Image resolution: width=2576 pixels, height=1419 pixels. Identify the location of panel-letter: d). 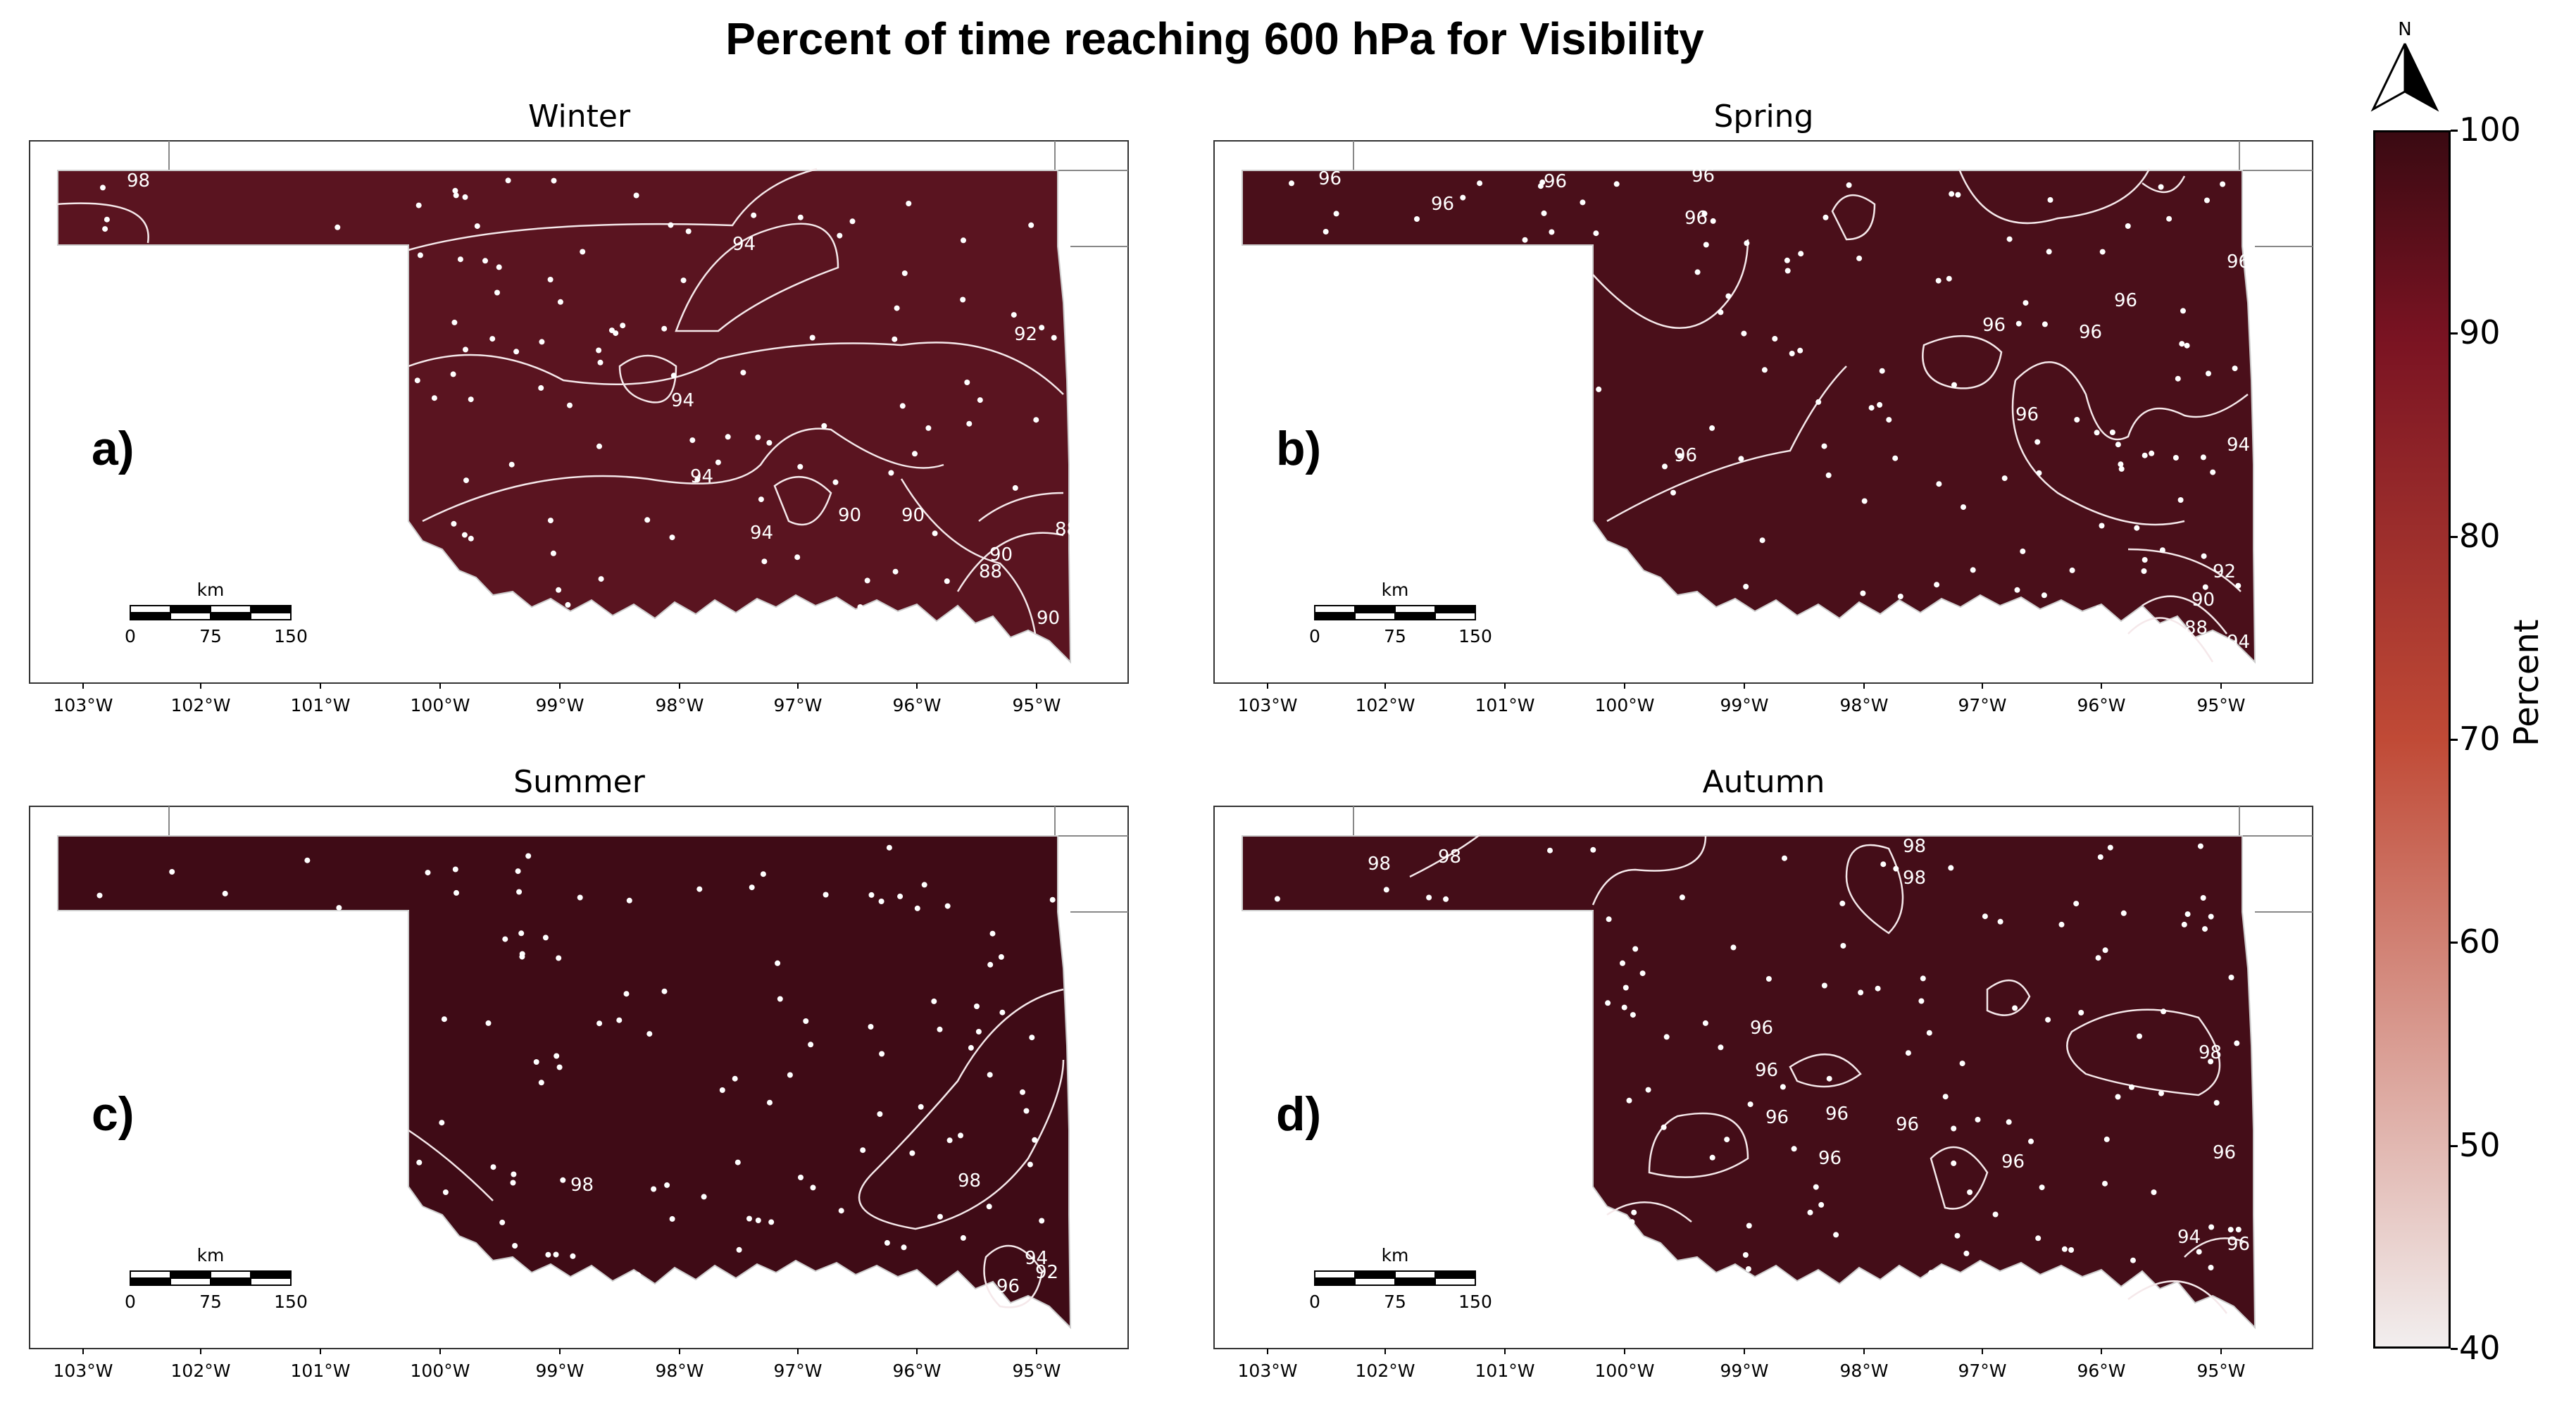
(1298, 1114).